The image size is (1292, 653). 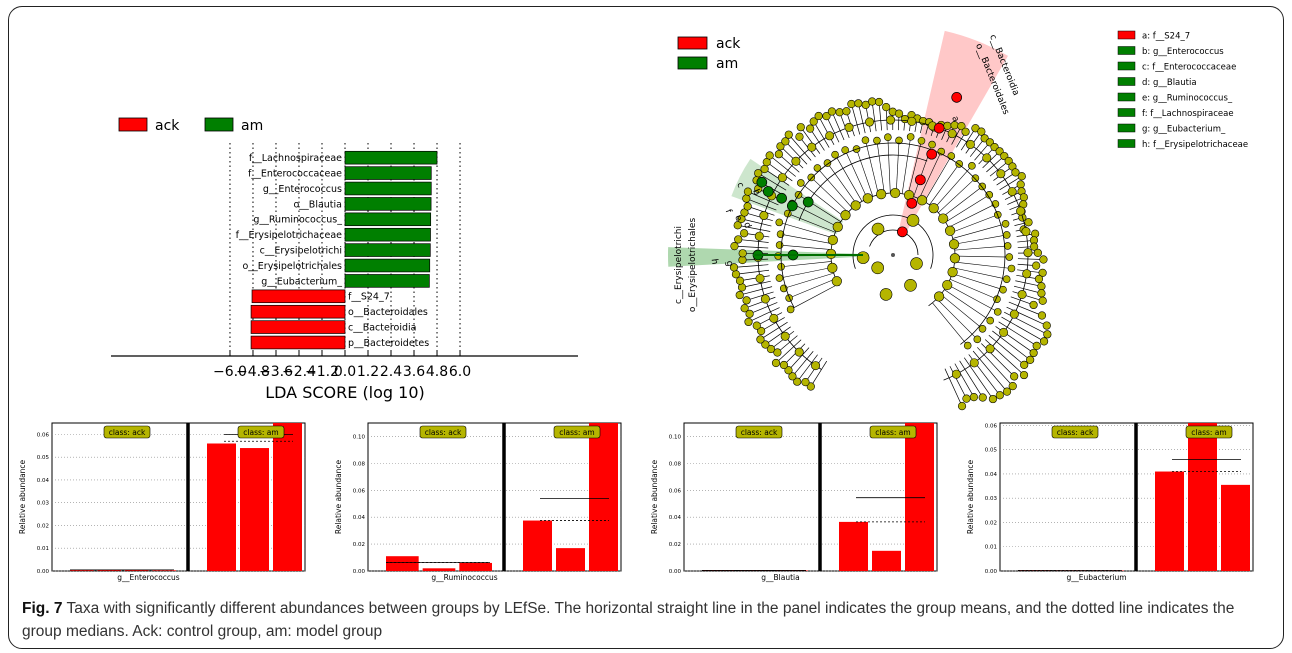 What do you see at coordinates (252, 126) in the screenshot?
I see `legend-label-am: am` at bounding box center [252, 126].